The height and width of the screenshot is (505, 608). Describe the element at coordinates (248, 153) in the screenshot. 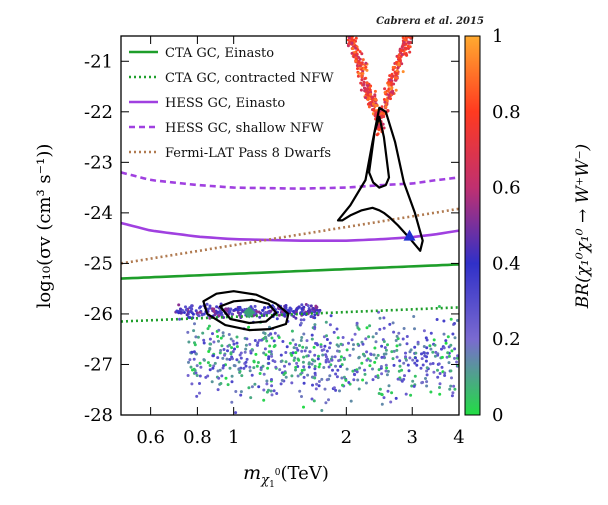

I see `legend-label: Fermi-LAT Pass 8 Dwarfs` at that location.